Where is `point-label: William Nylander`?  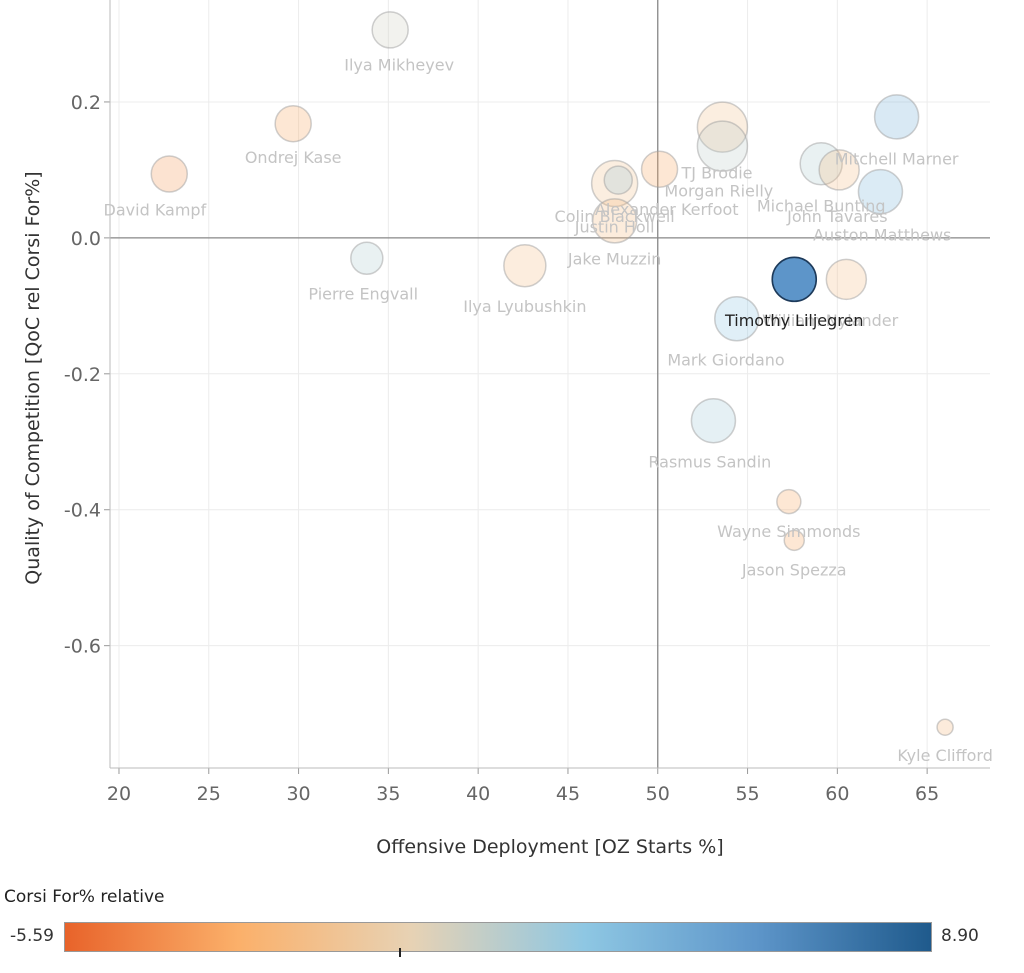
point-label: William Nylander is located at coordinates (830, 320).